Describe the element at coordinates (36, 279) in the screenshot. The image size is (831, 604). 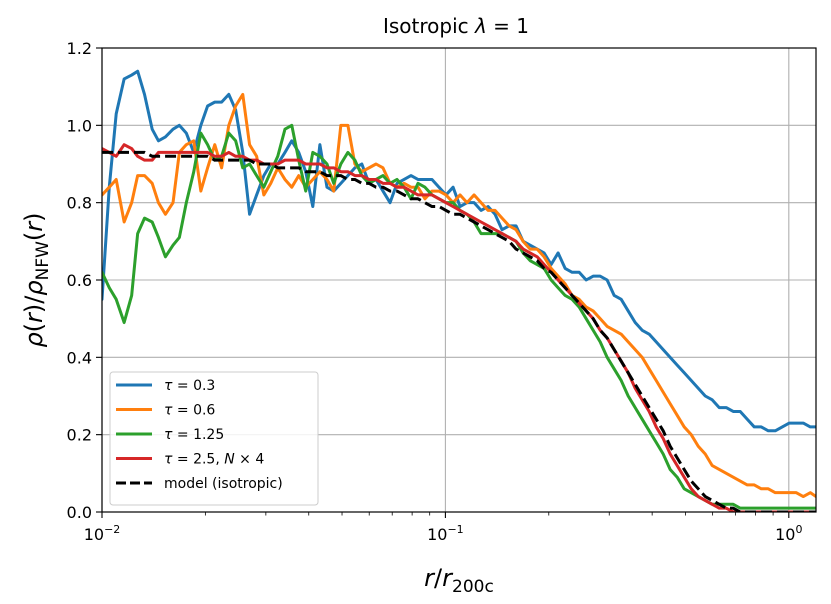
I see `y-axis-label: ρ(r)/ρNFW(r)` at that location.